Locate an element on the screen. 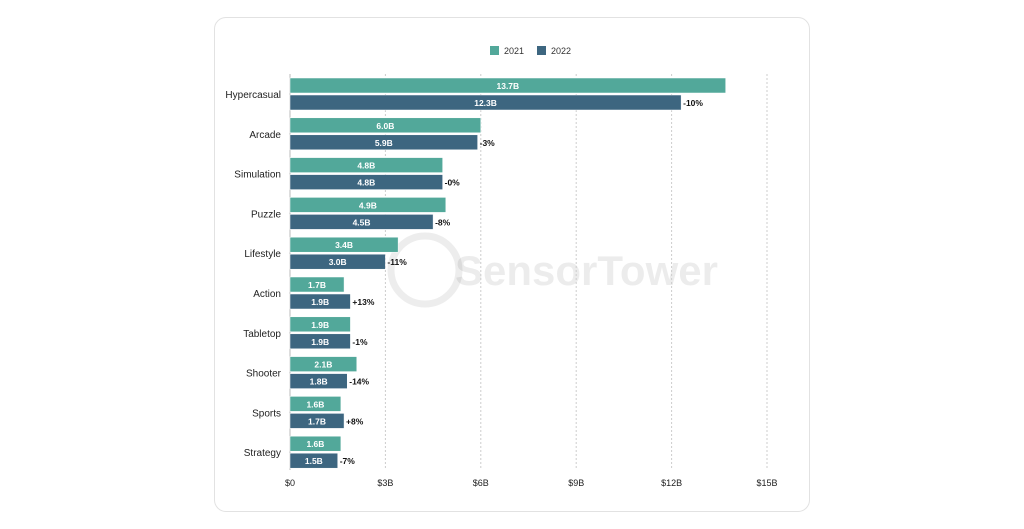 This screenshot has width=1024, height=529. x-tick-label: $12B is located at coordinates (671, 483).